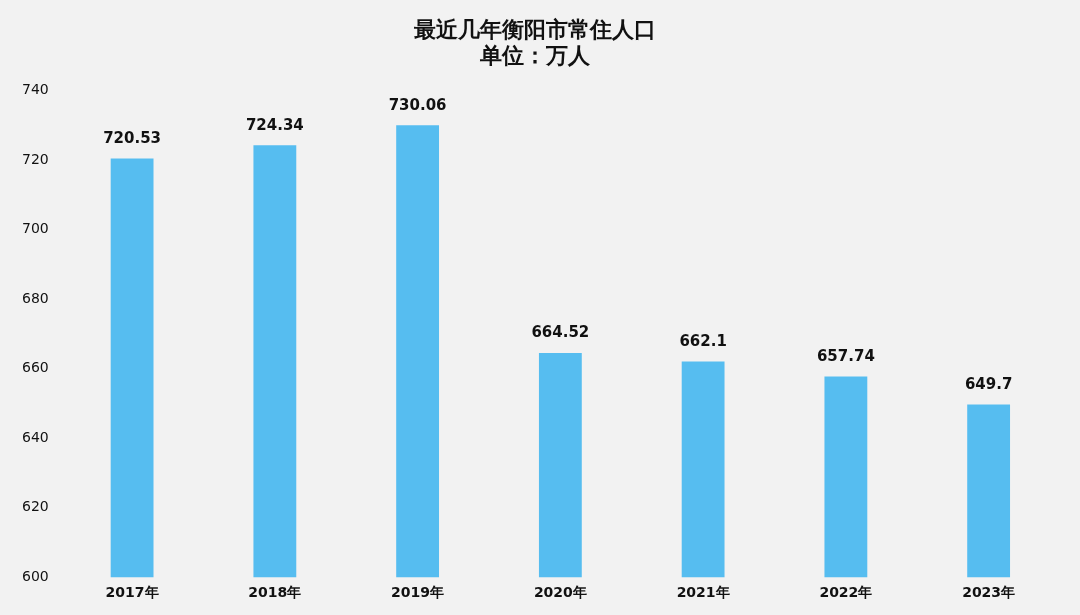 This screenshot has width=1080, height=615. I want to click on x-tick-label: 2022年, so click(846, 592).